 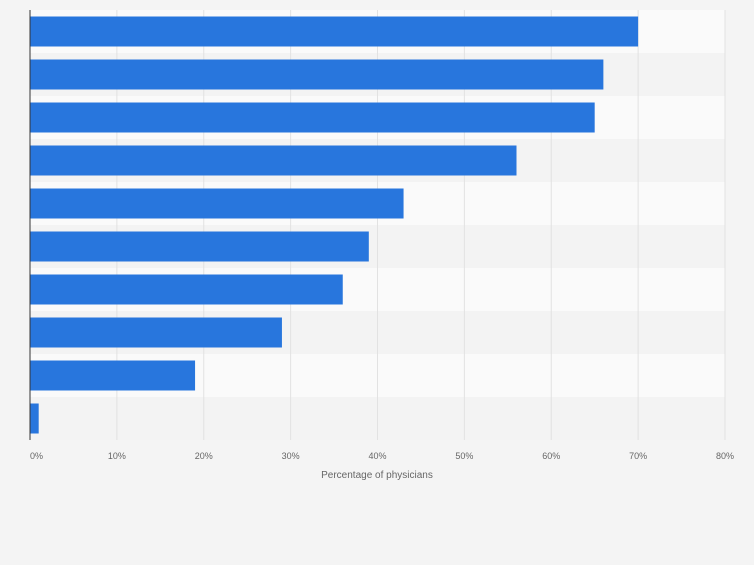 I want to click on x-tick-label: 70%, so click(x=638, y=456).